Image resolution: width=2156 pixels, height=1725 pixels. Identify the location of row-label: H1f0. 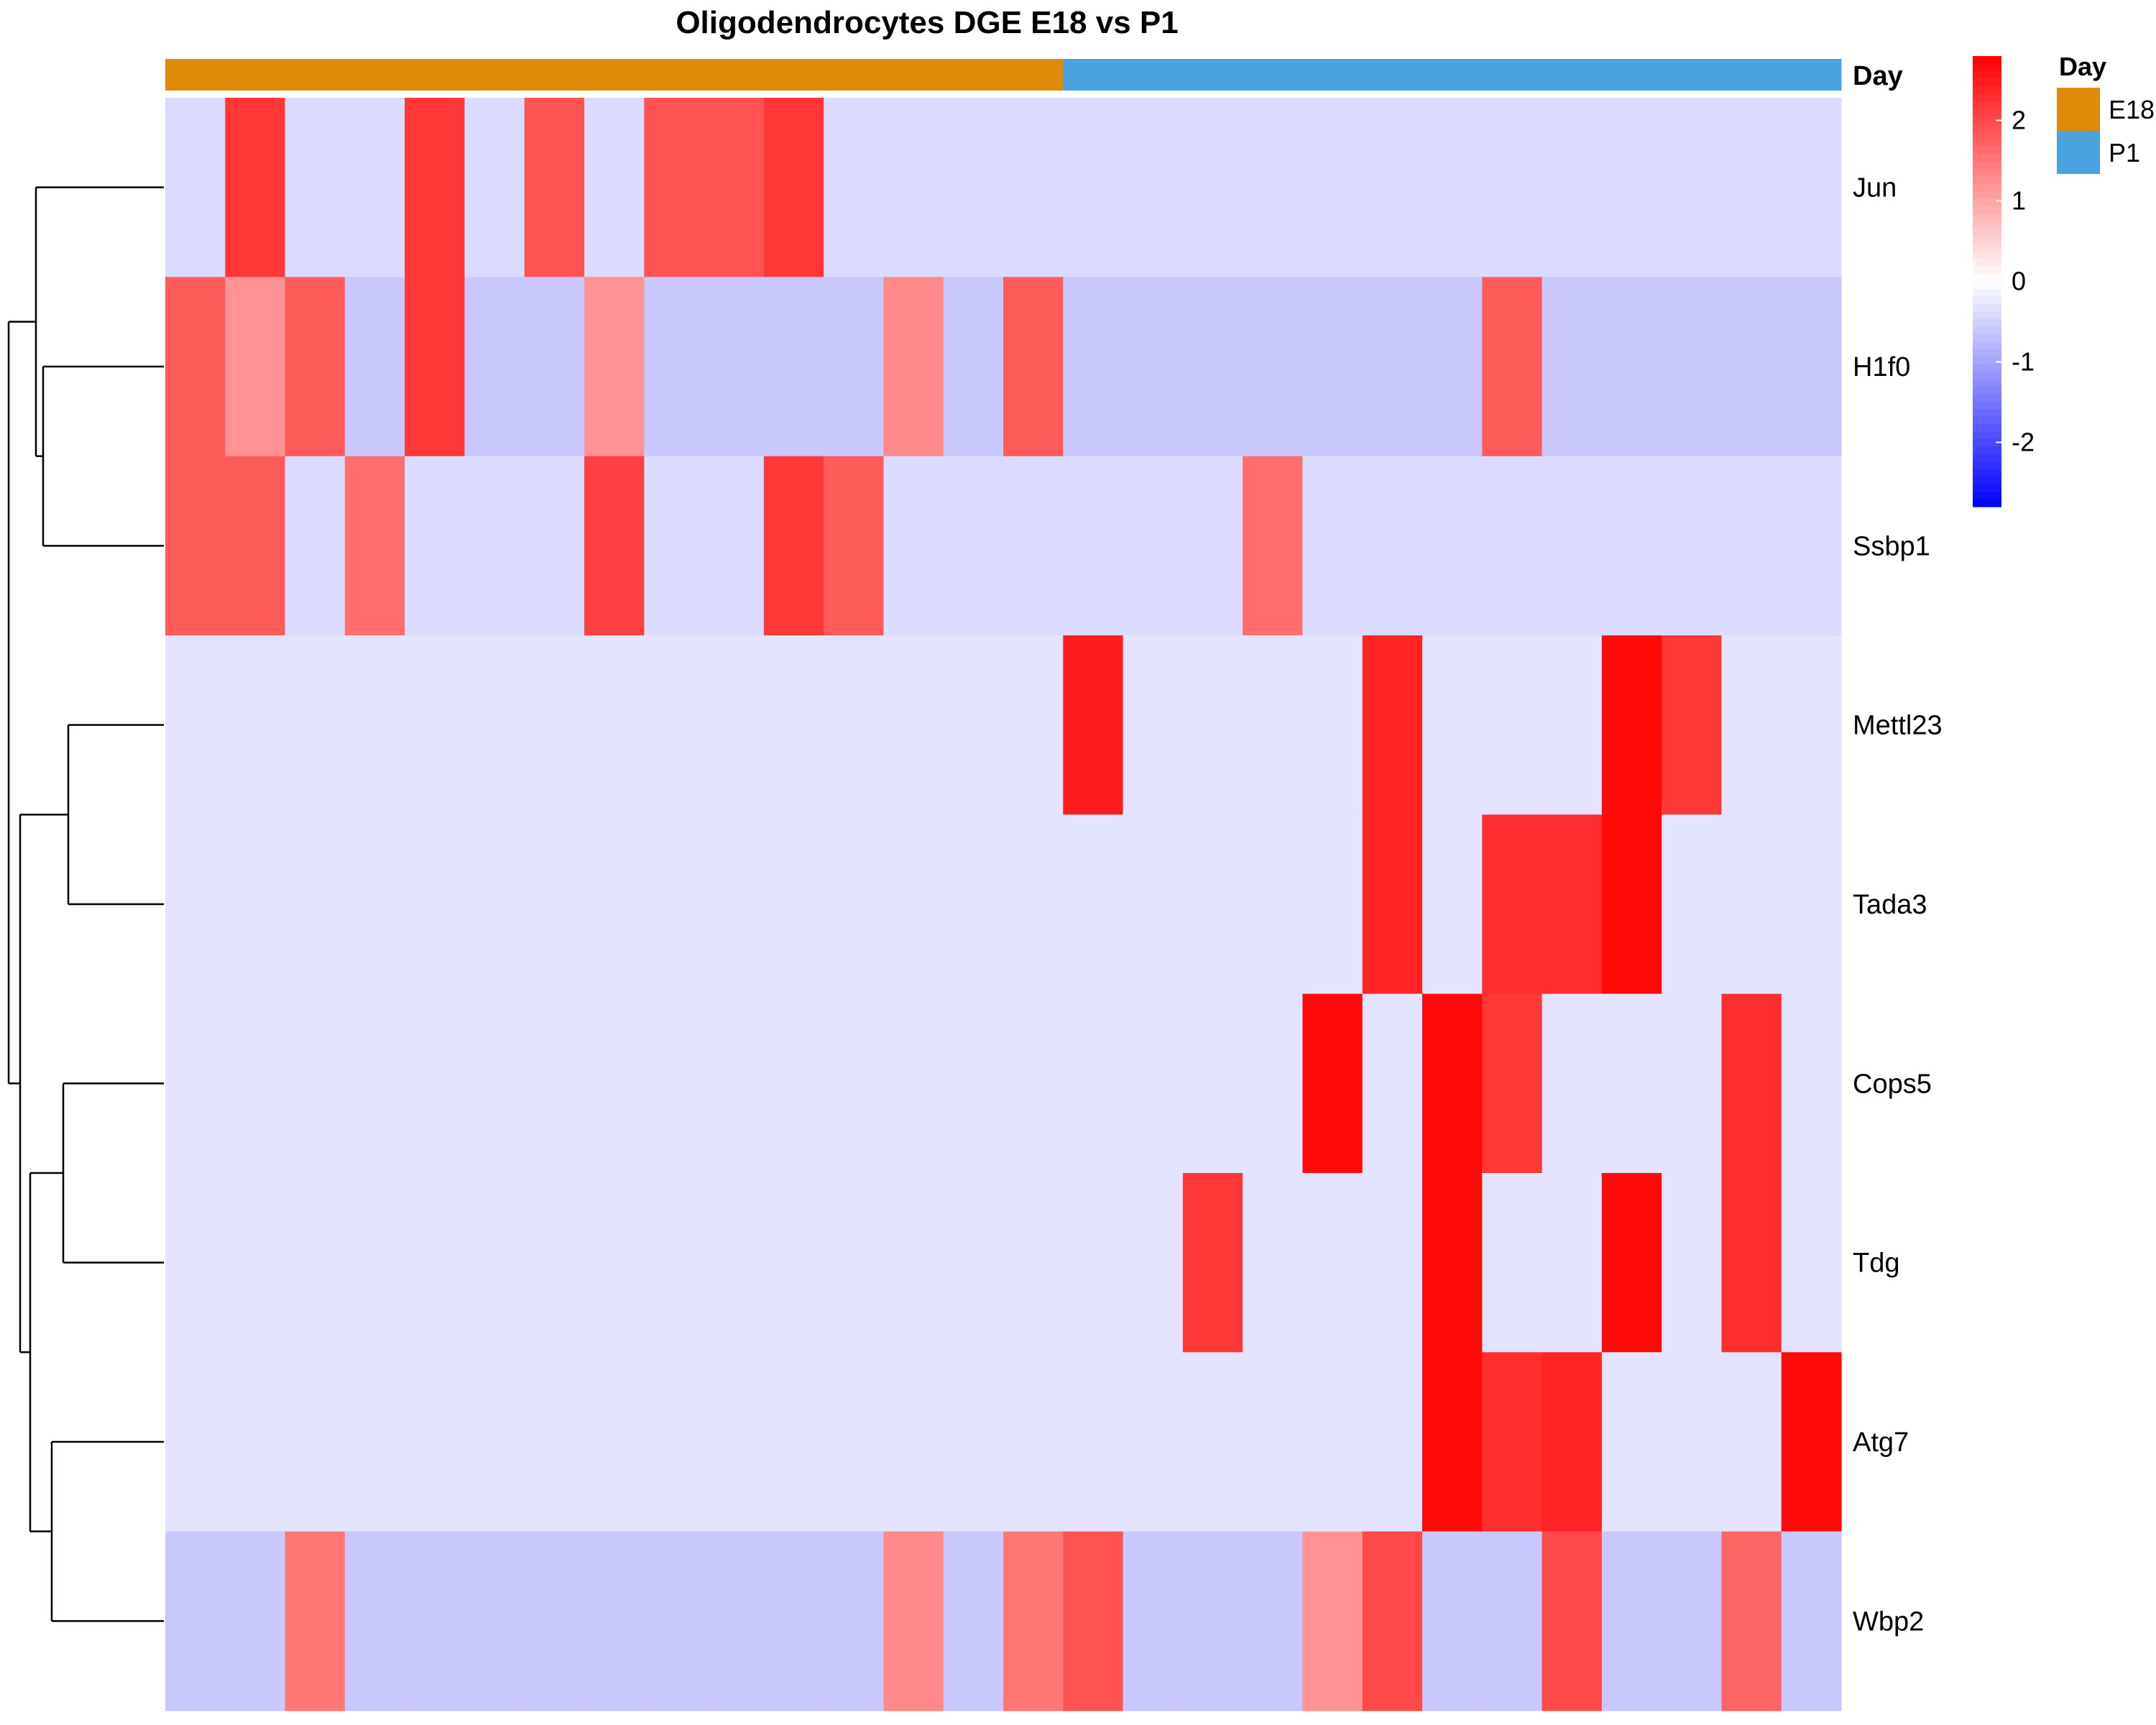
(1881, 367).